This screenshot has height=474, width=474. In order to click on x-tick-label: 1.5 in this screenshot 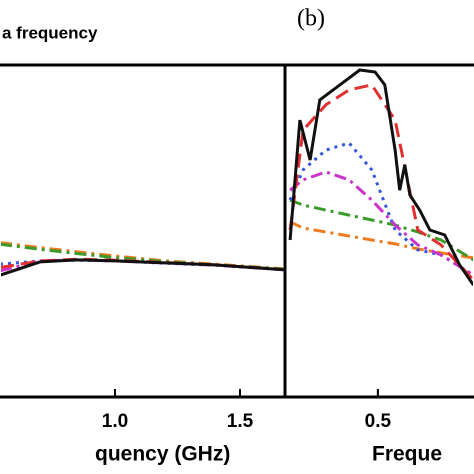, I will do `click(240, 421)`.